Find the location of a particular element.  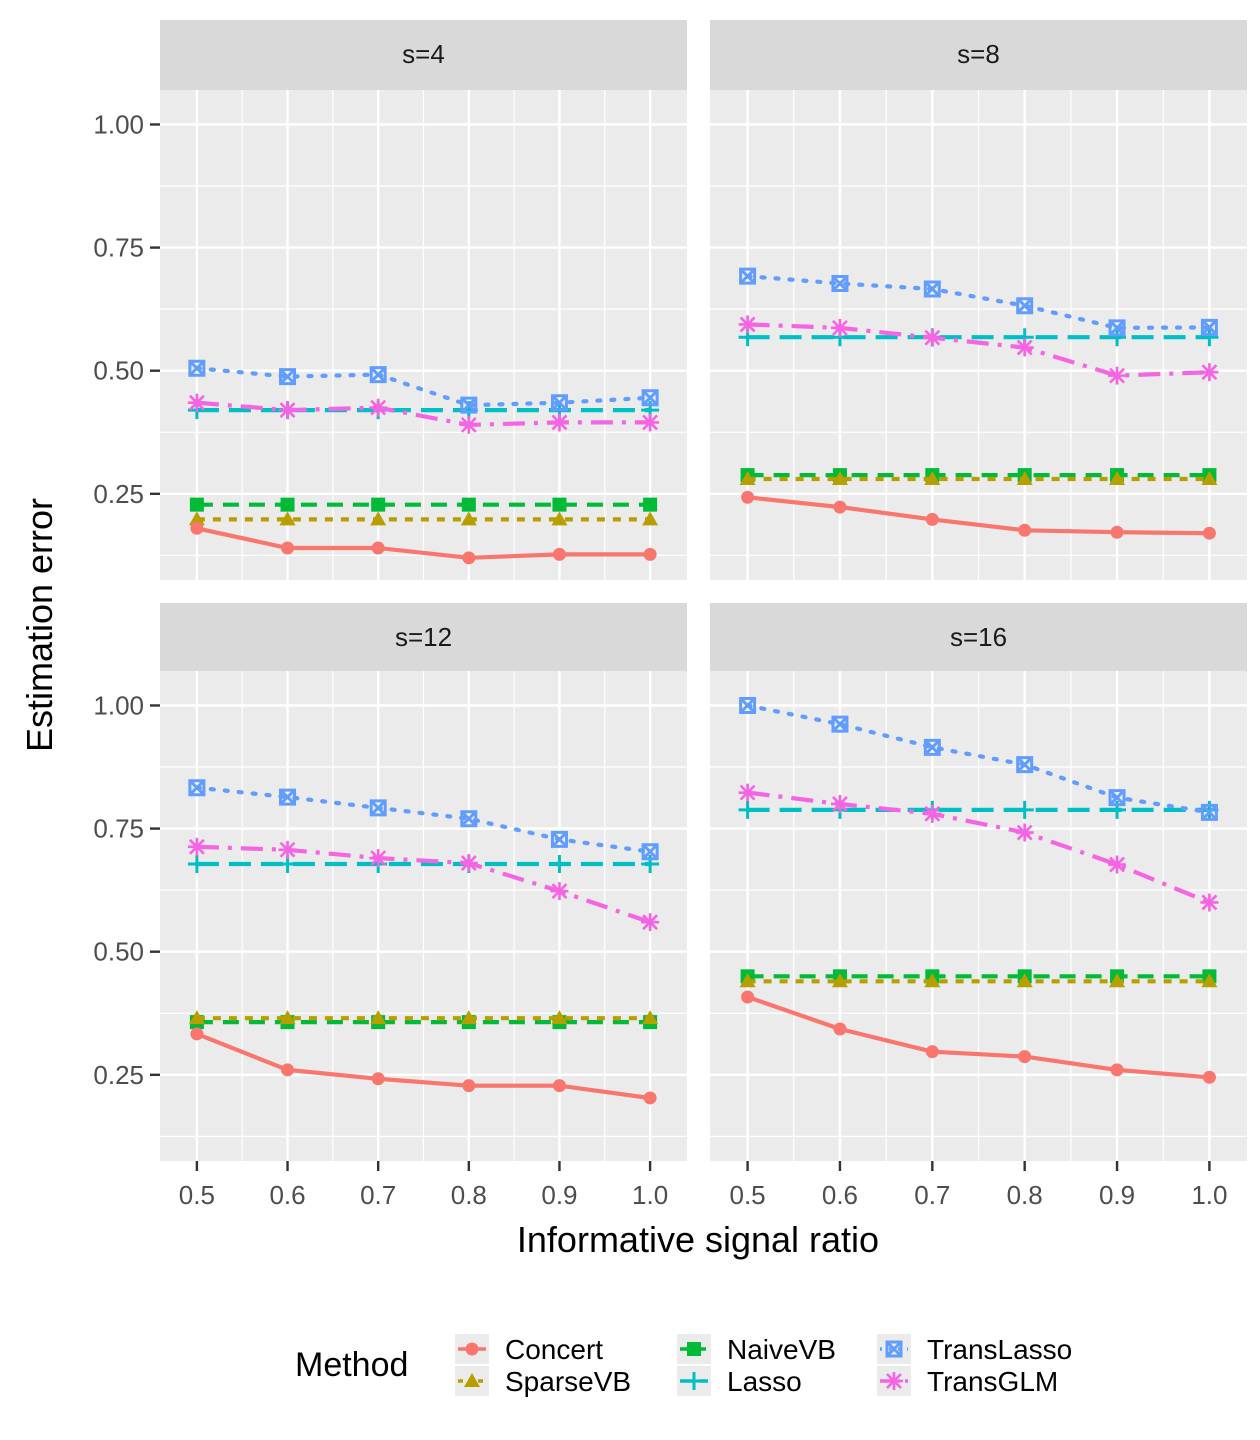

translasso-line is located at coordinates (423, 819).